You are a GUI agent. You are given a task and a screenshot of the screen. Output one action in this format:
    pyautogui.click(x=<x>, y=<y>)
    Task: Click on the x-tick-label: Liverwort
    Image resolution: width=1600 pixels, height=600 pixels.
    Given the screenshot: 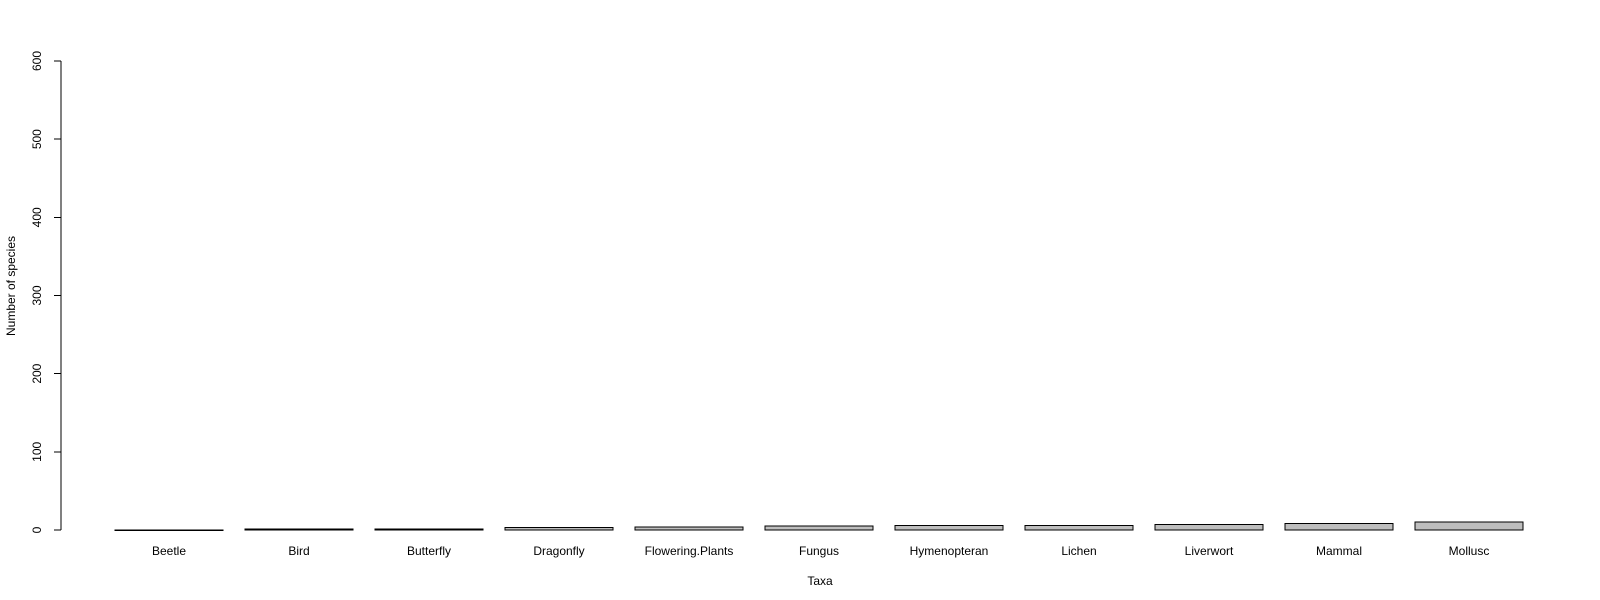 What is the action you would take?
    pyautogui.click(x=1209, y=551)
    